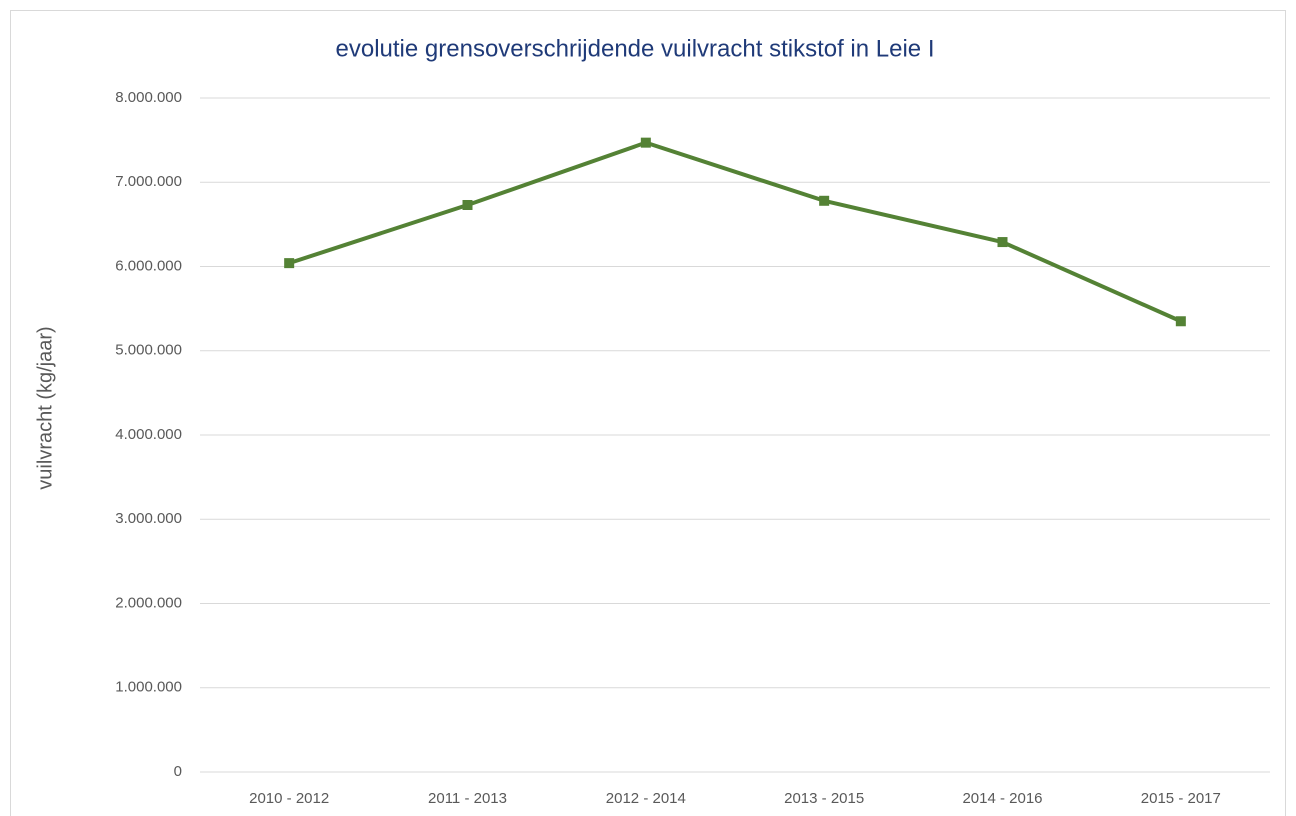 The width and height of the screenshot is (1296, 816). Describe the element at coordinates (289, 798) in the screenshot. I see `x-tick-label: 2010 - 2012` at that location.